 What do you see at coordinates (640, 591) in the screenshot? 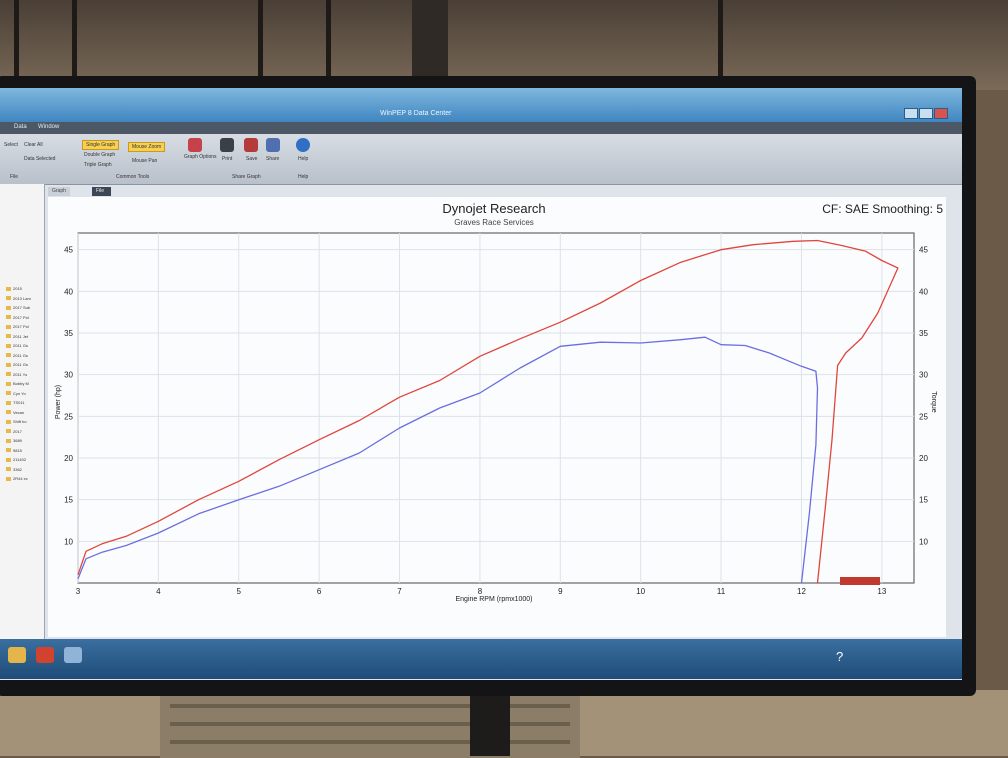
I see `x-tick-label: 10` at bounding box center [640, 591].